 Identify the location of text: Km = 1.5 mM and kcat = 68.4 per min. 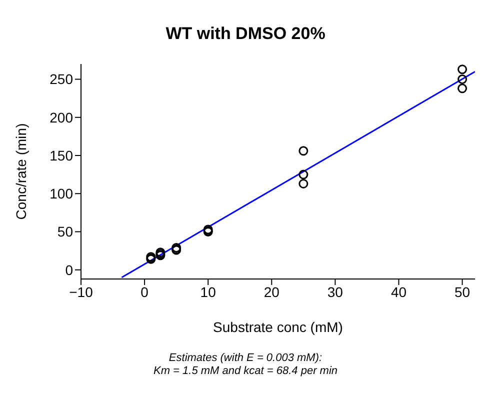
(245, 371).